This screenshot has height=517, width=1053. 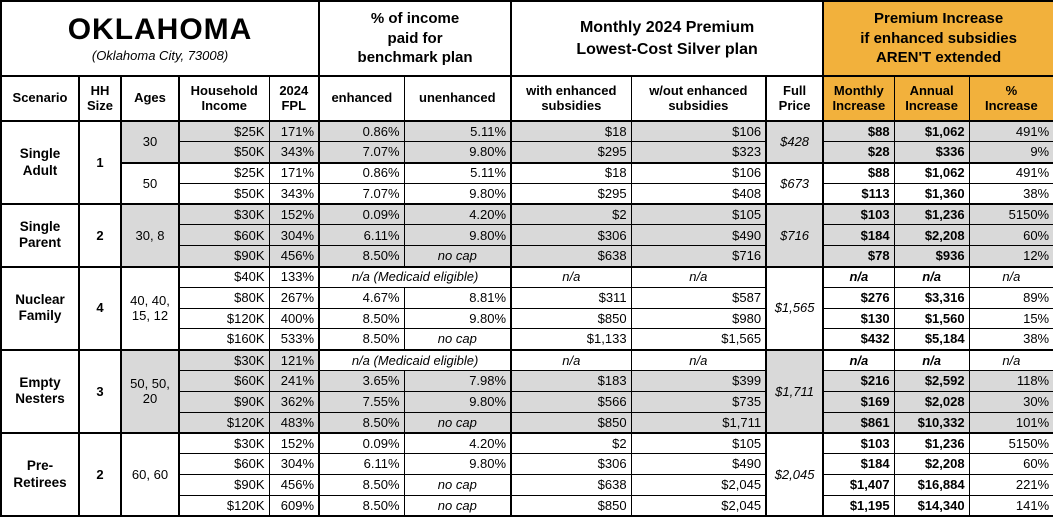 What do you see at coordinates (99, 98) in the screenshot?
I see `col-header-hh-size: HH Size` at bounding box center [99, 98].